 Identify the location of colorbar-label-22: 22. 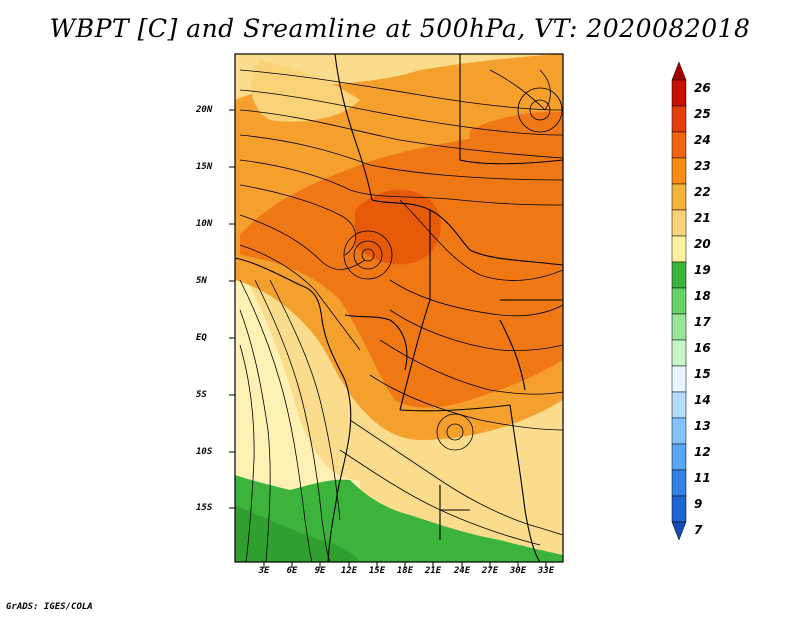
(702, 192).